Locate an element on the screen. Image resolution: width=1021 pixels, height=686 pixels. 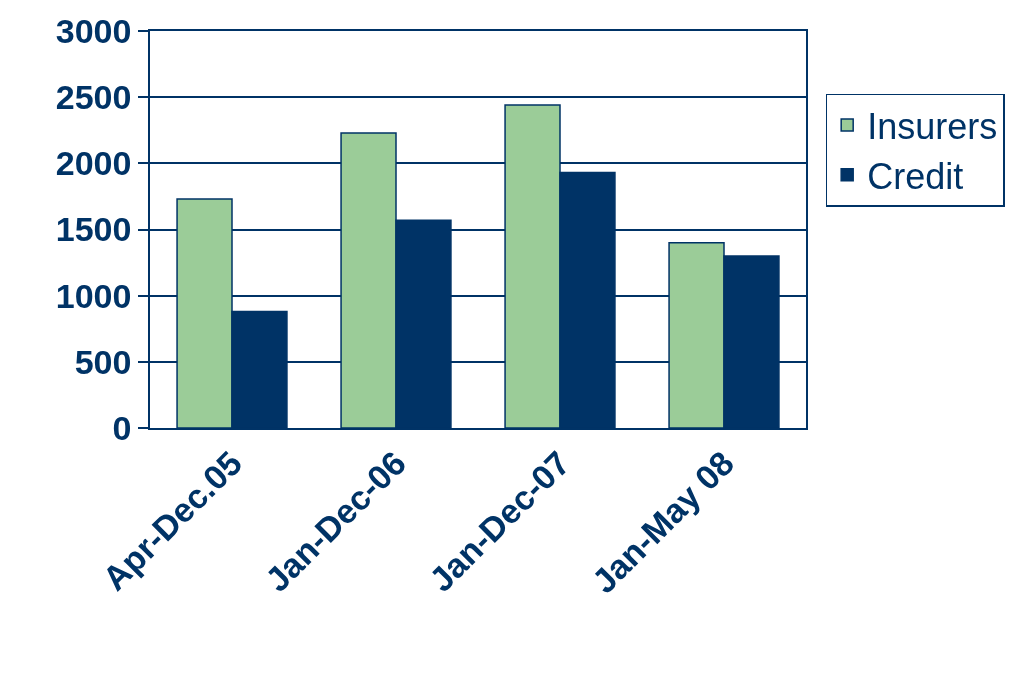
y-tick-label: 2000 is located at coordinates (93, 163).